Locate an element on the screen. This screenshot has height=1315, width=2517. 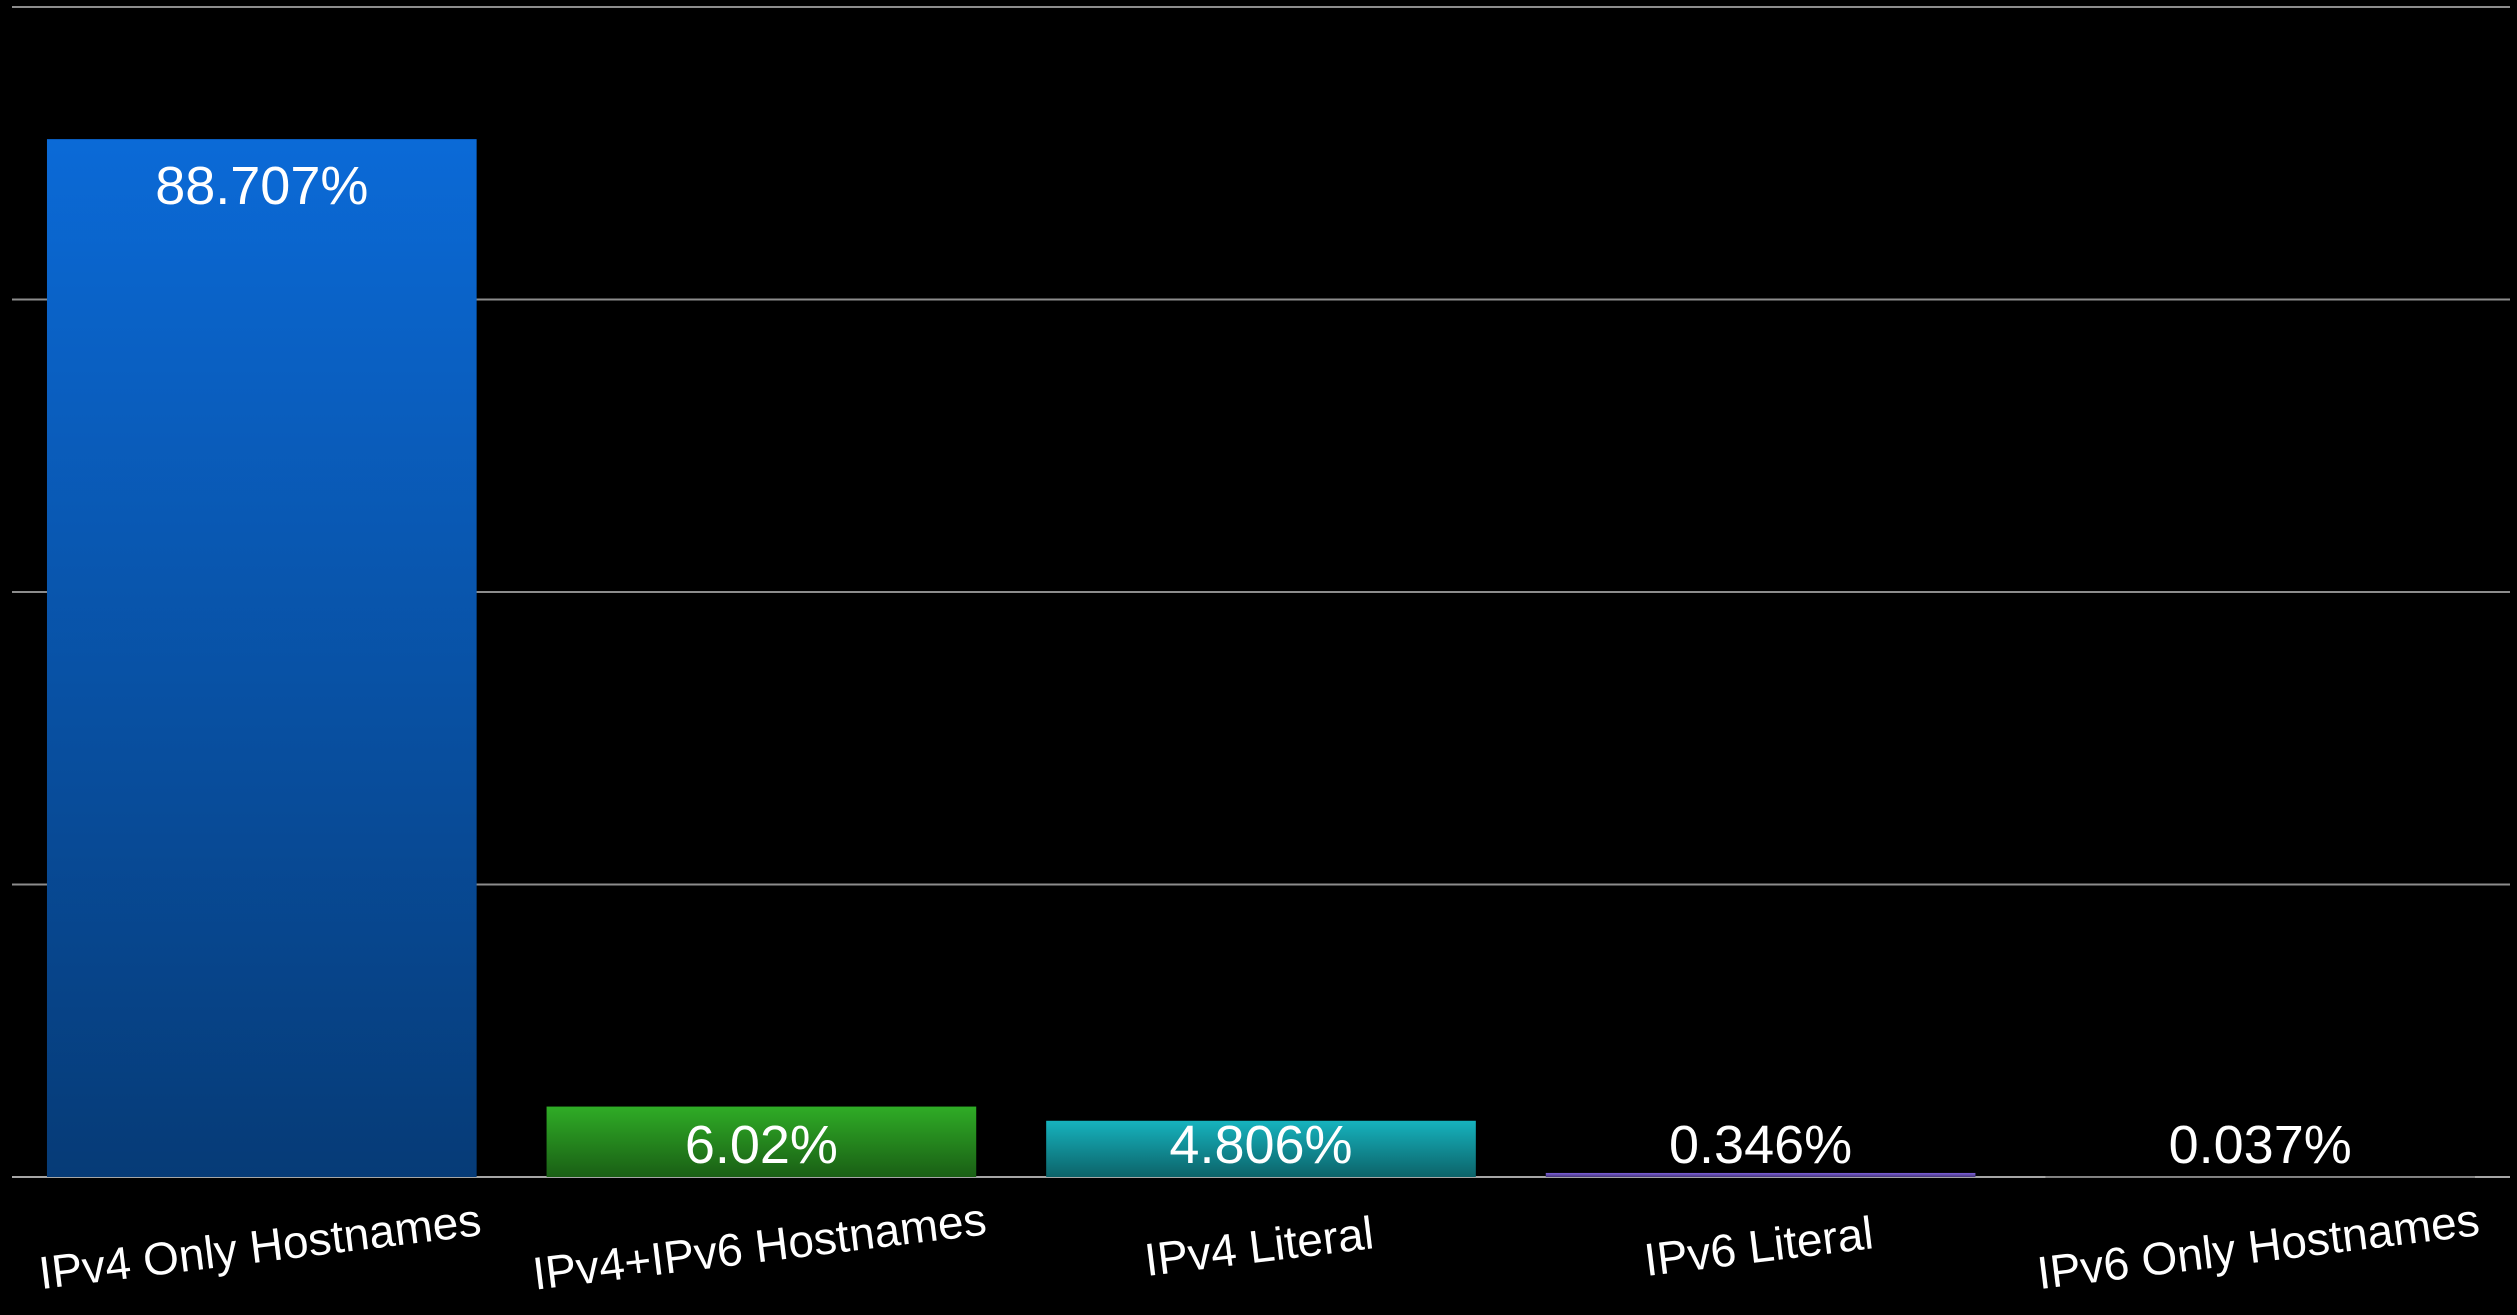
value-label: 4.806% is located at coordinates (1260, 1145).